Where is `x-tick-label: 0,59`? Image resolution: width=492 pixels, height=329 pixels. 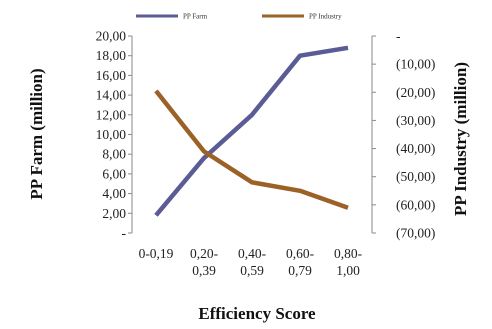 x-tick-label: 0,59 is located at coordinates (252, 270).